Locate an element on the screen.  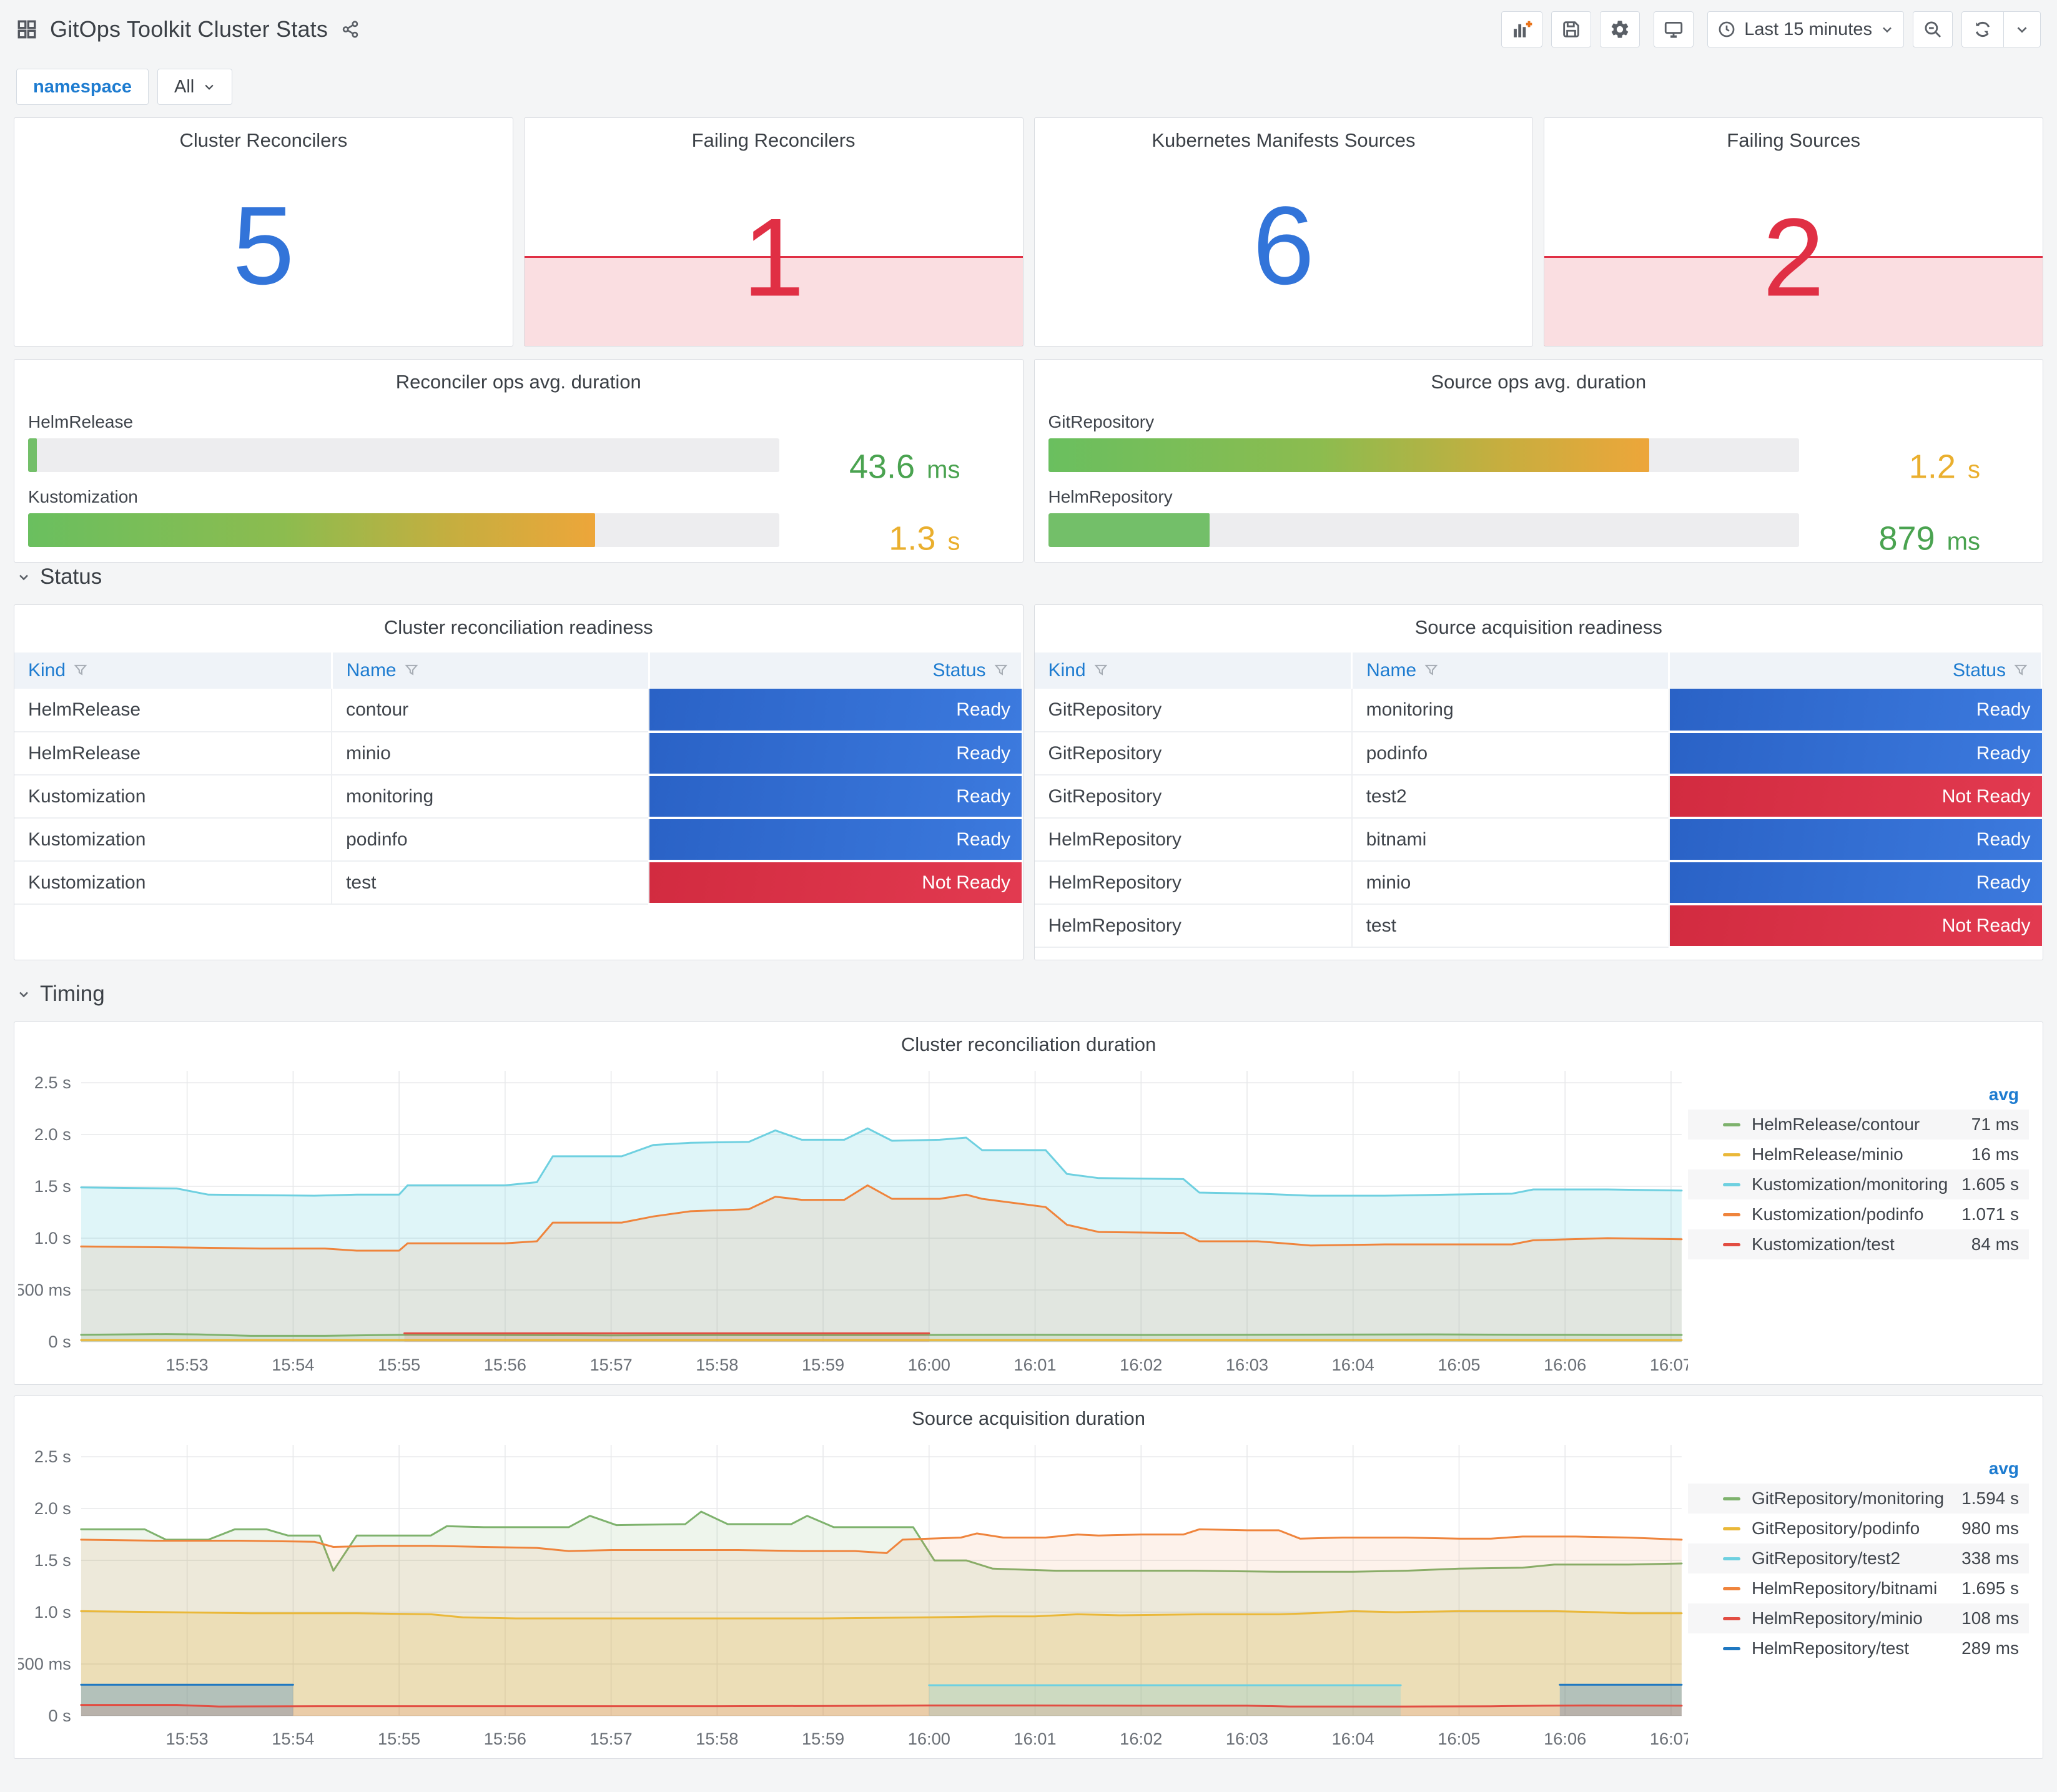
section-status: Status is located at coordinates (1028, 576).